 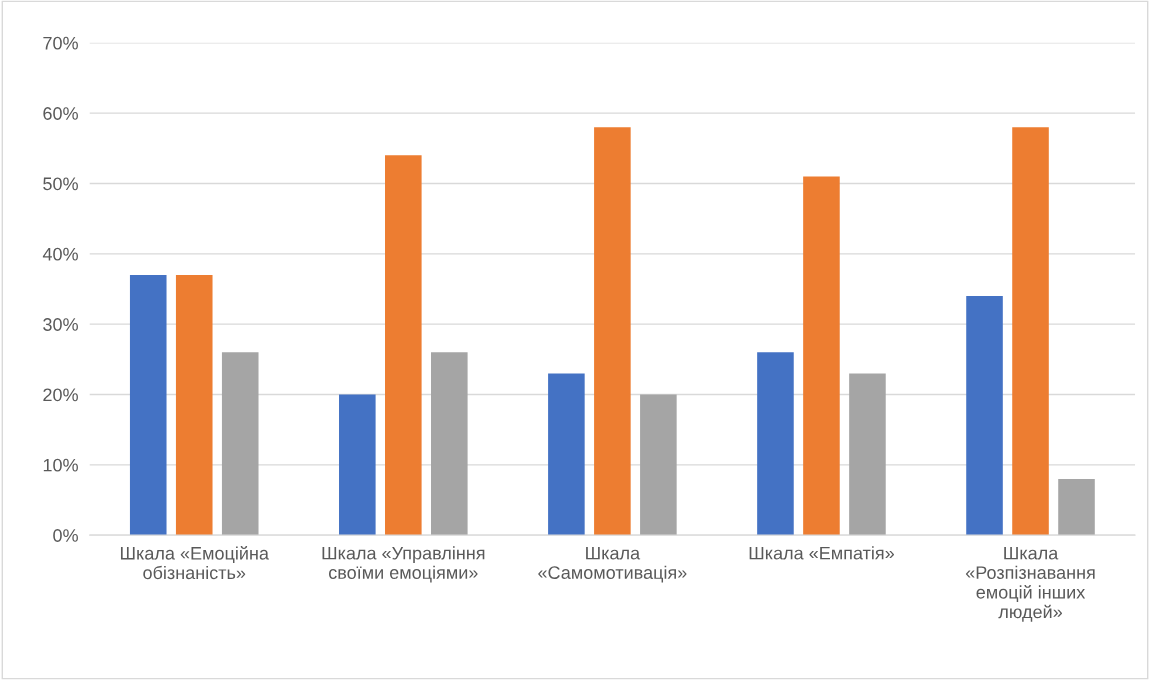 I want to click on x-tick-label: Шкала «Розпізнавання емоцій інших людей», so click(x=1030, y=584).